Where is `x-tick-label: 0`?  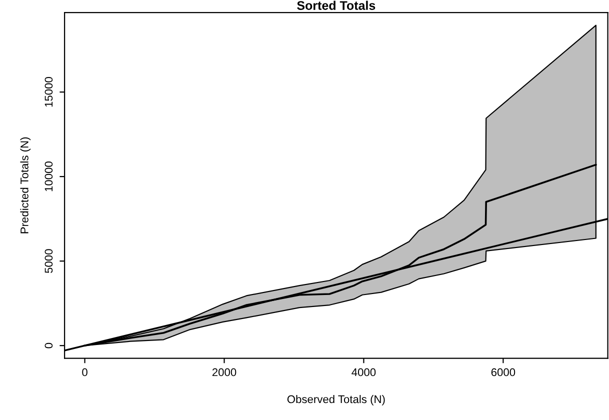
x-tick-label: 0 is located at coordinates (85, 372).